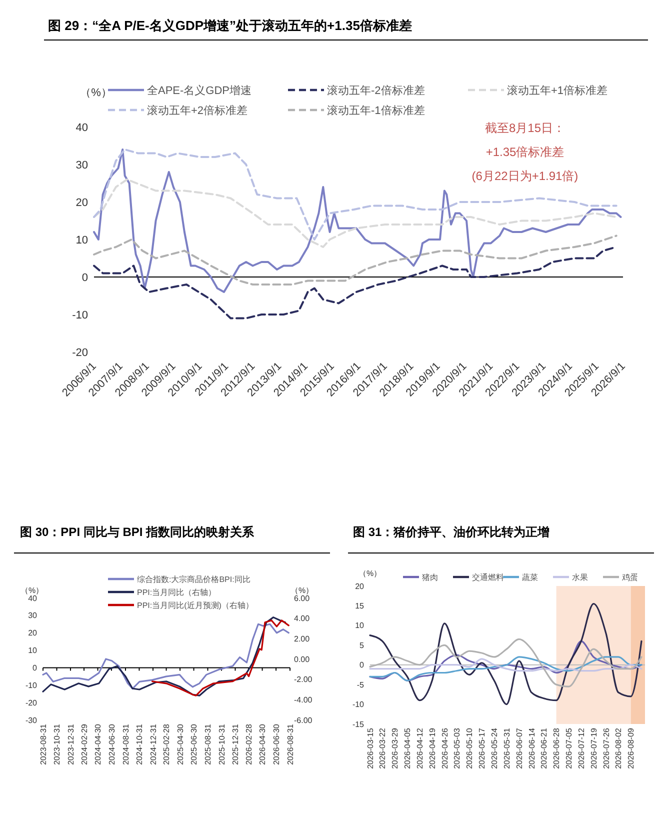  Describe the element at coordinates (376, 90) in the screenshot. I see `legend-label: 滚动五年-2倍标准差` at that location.